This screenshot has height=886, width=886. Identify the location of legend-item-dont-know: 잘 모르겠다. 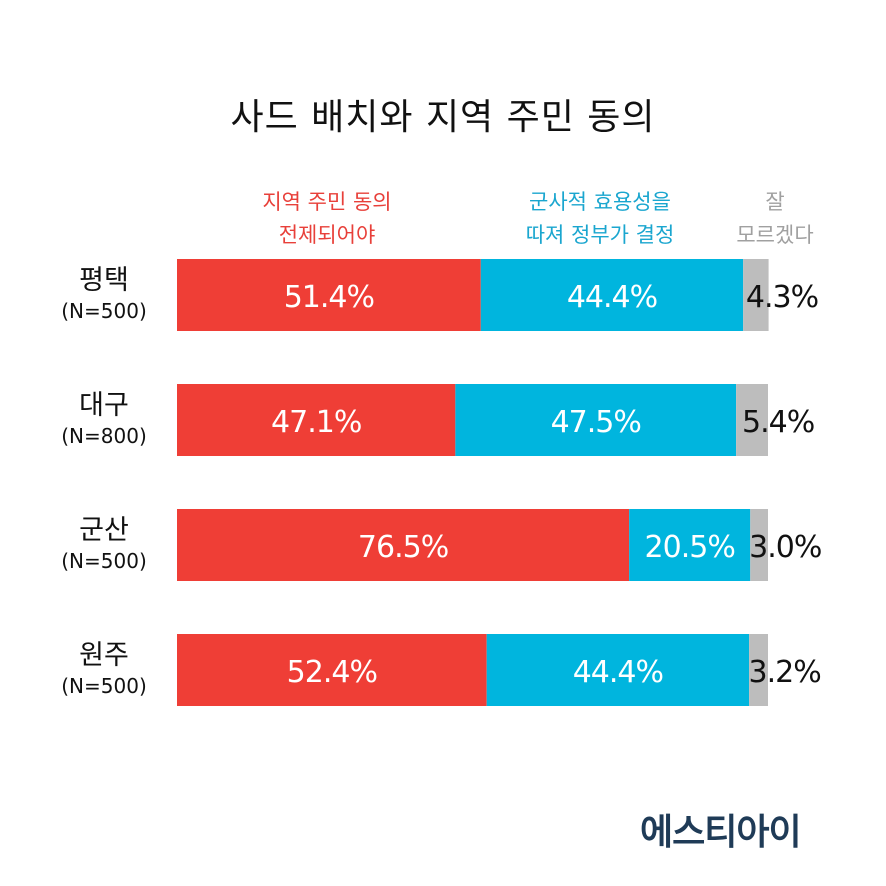
(775, 219).